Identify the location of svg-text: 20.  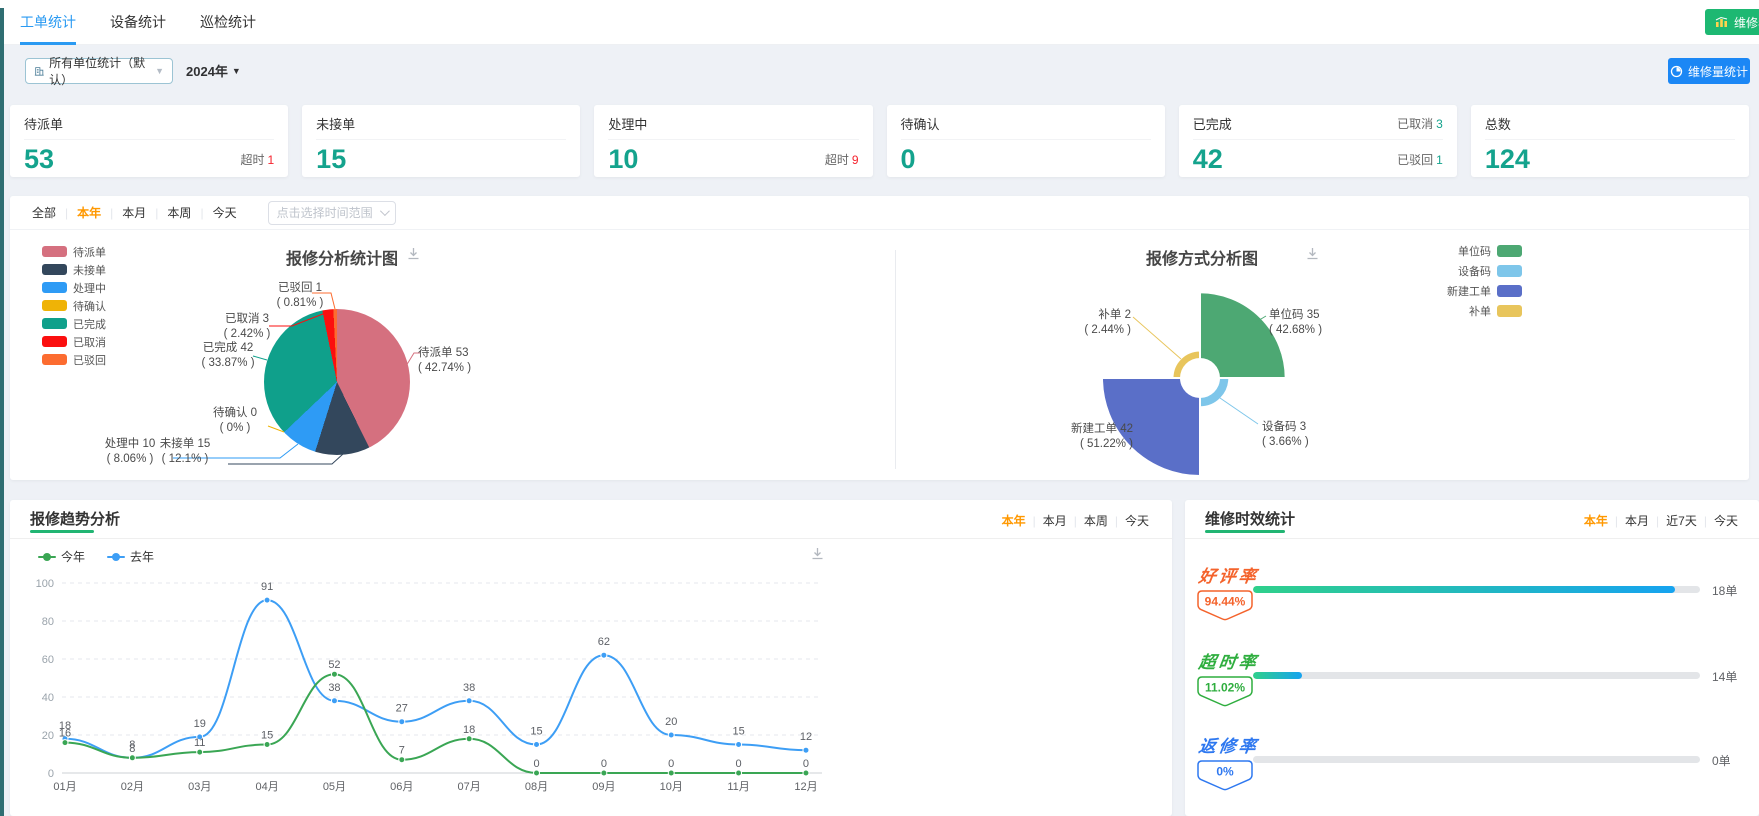
(671, 722).